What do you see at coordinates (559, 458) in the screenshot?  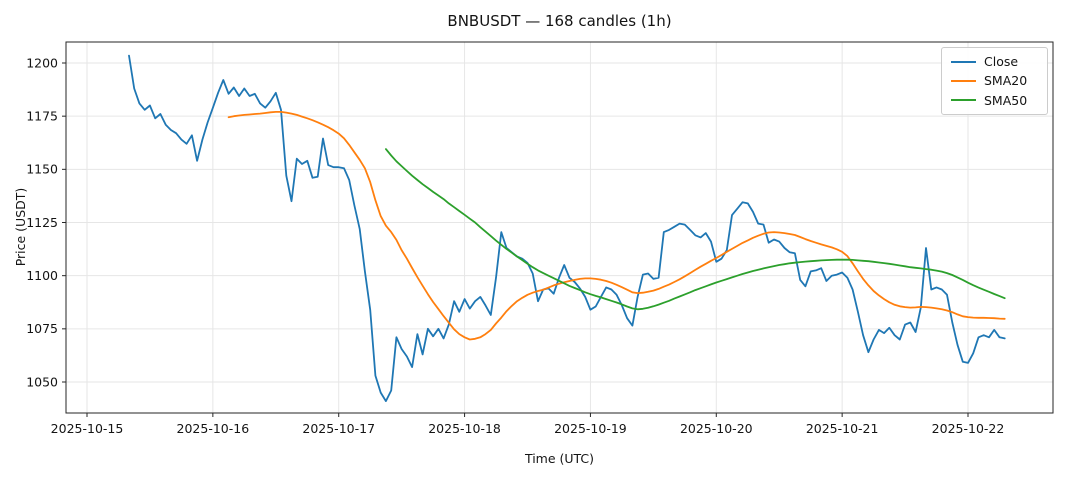 I see `x-axis-label: Time (UTC)` at bounding box center [559, 458].